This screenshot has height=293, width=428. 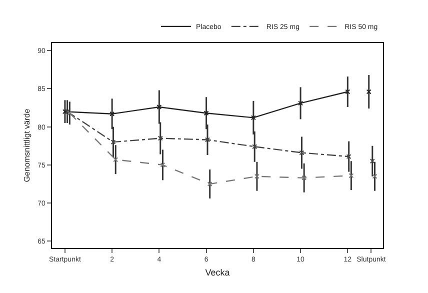 I want to click on x-axis-title: Vecka, so click(x=217, y=272).